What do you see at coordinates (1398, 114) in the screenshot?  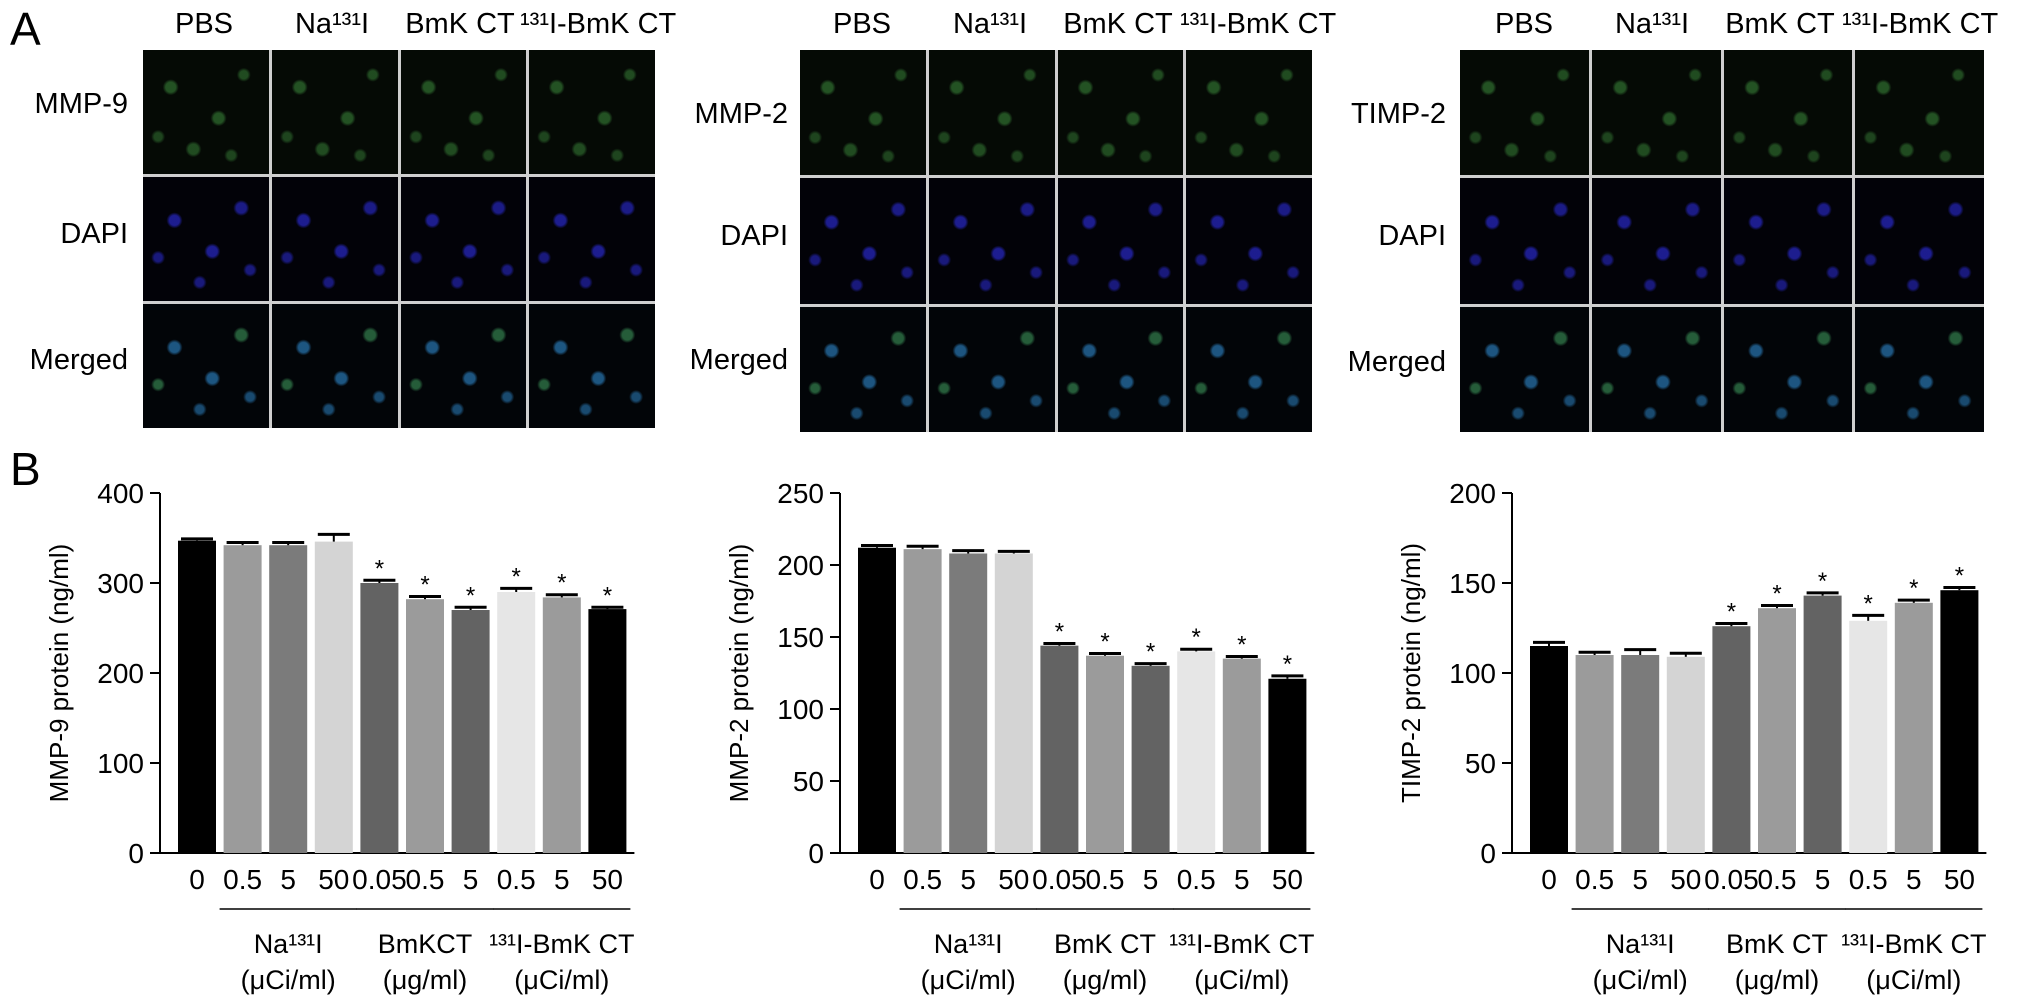 I see `row-label: TIMP-2` at bounding box center [1398, 114].